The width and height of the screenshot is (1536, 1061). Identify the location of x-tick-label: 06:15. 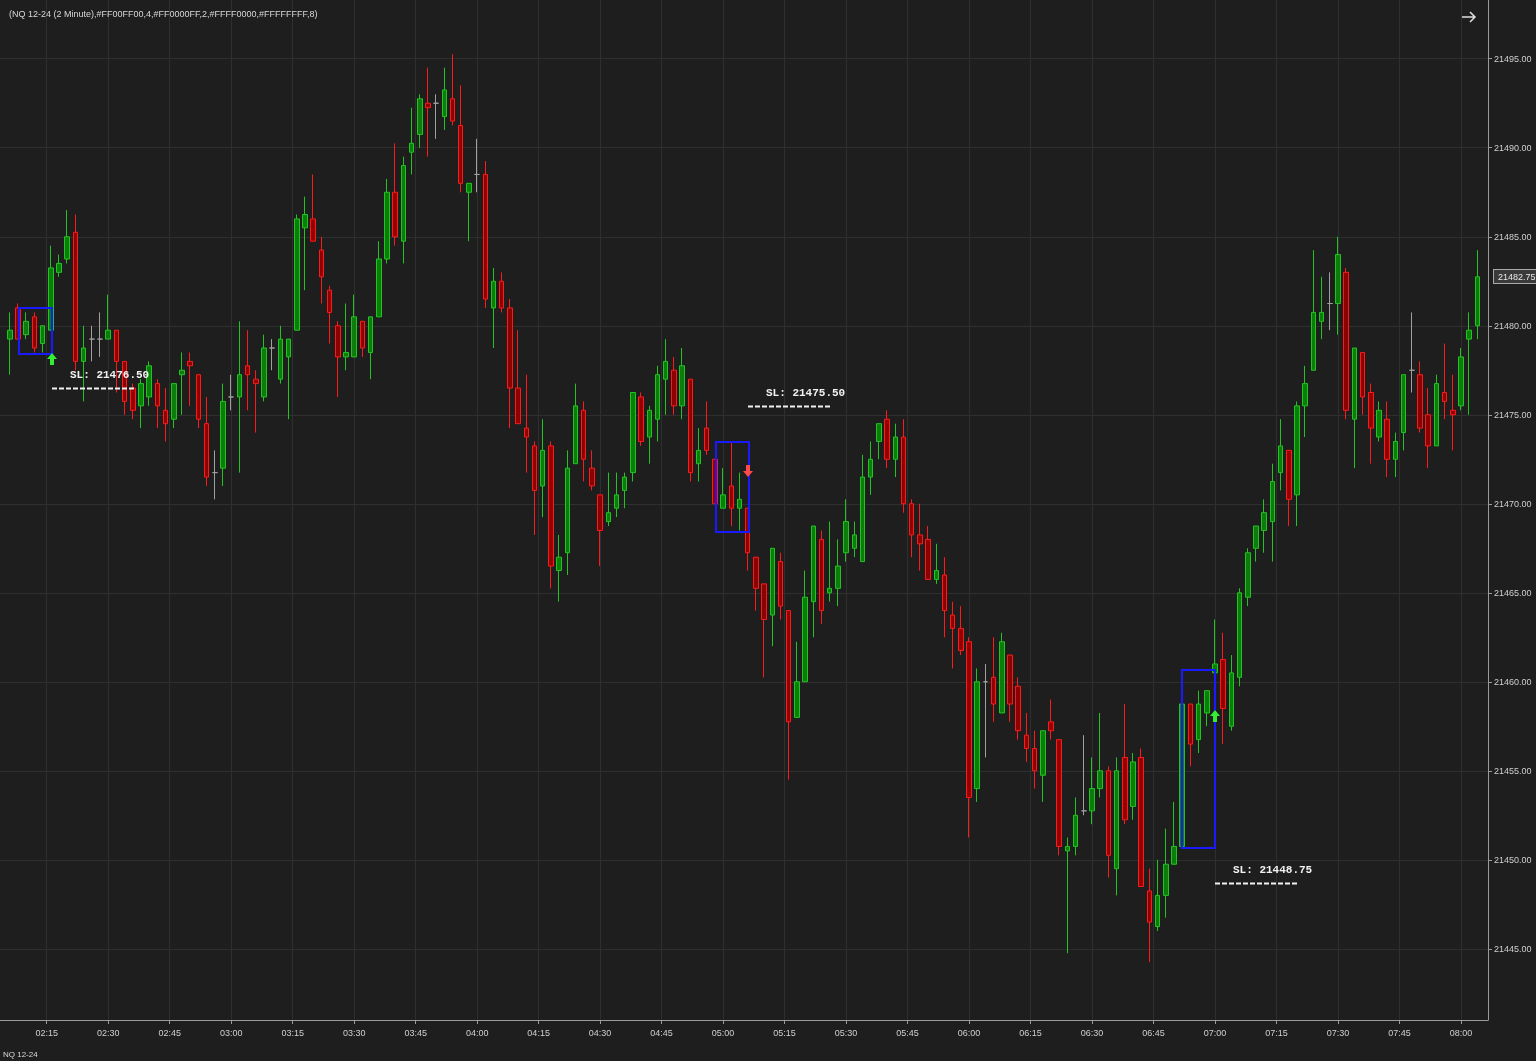
(1030, 1032).